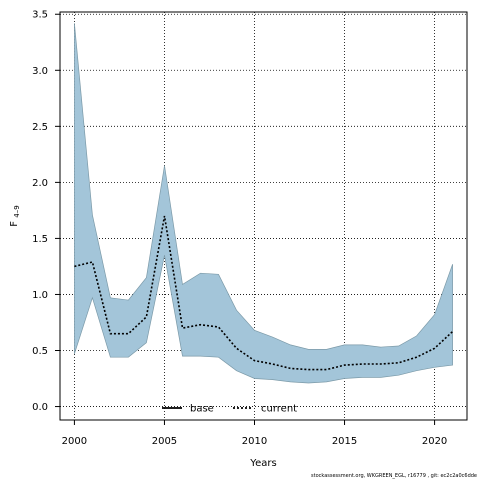 This screenshot has height=480, width=480. Describe the element at coordinates (40, 127) in the screenshot. I see `y-tick-label: 2.5` at that location.